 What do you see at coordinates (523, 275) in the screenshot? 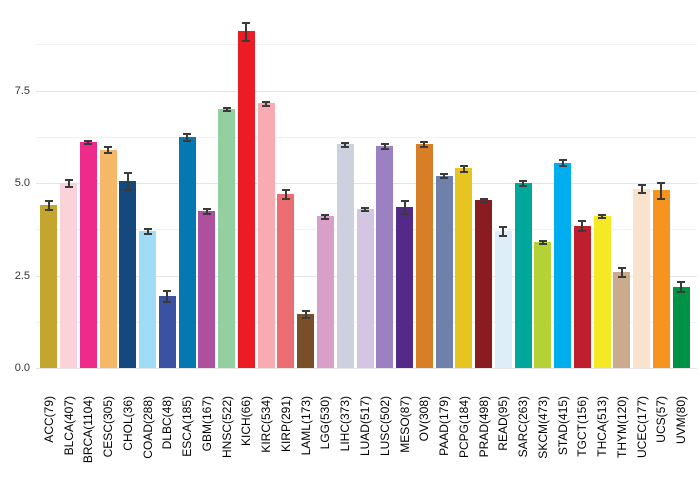
I see `bar-sarc` at bounding box center [523, 275].